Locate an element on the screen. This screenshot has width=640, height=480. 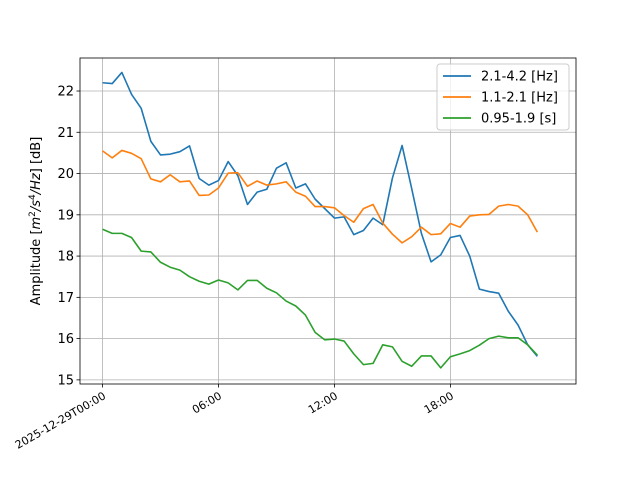
y-tick-label: 20 is located at coordinates (65, 174).